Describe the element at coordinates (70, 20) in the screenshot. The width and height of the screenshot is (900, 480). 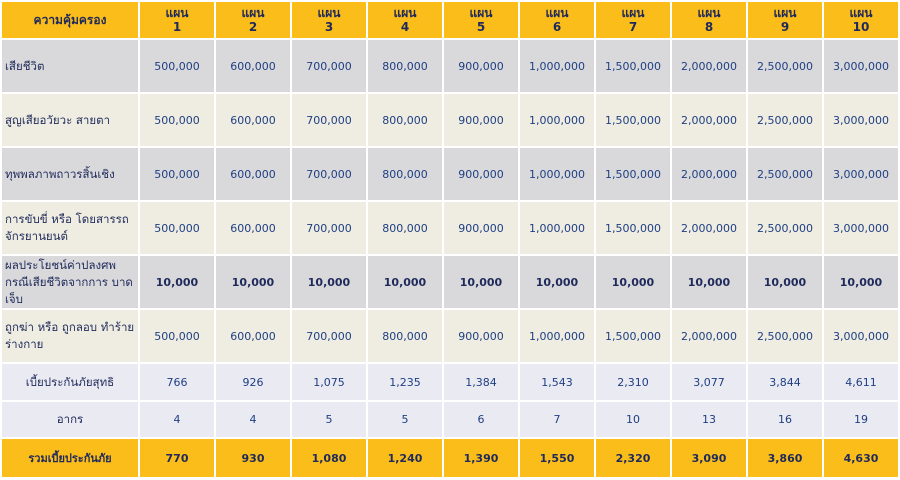
I see `coverage-header: ความคุ้มครอง` at that location.